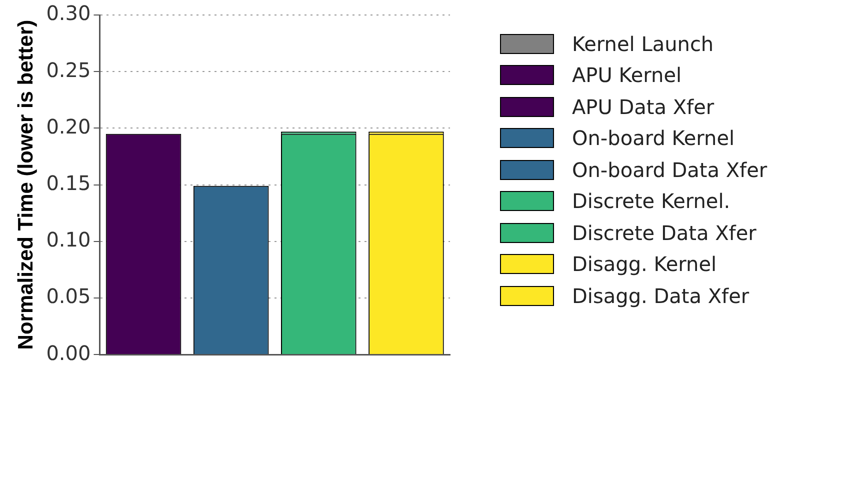 The width and height of the screenshot is (848, 483). I want to click on legend-label: Disagg. Kernel, so click(644, 264).